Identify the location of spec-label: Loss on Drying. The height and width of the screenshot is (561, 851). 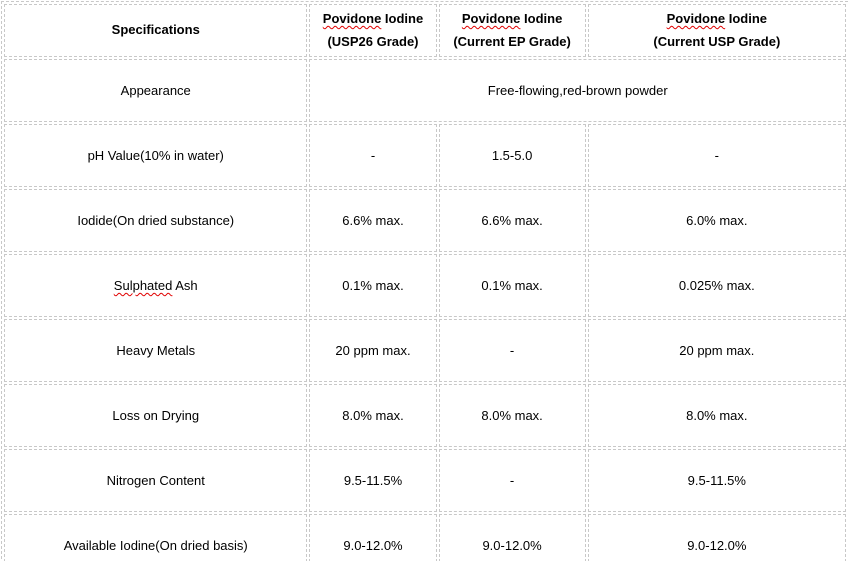
(156, 415).